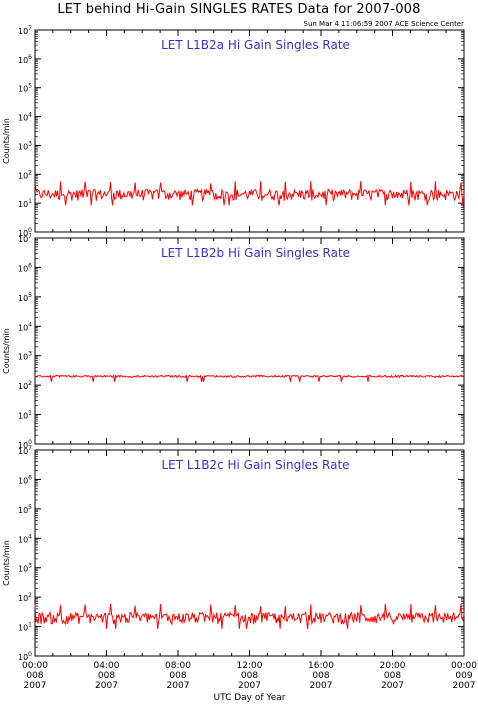 This screenshot has height=704, width=478. Describe the element at coordinates (255, 253) in the screenshot. I see `panel-title-2: LET L1B2b Hi Gain Singles Rate` at that location.